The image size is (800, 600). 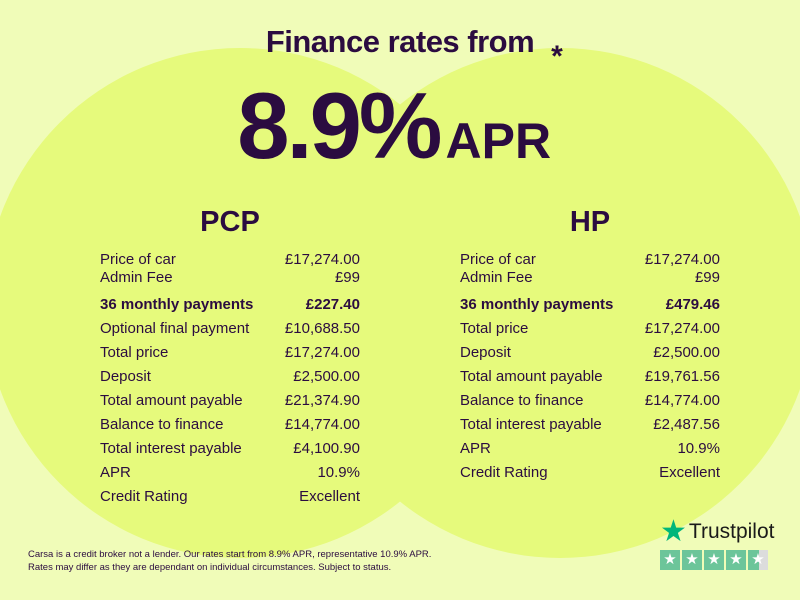 What do you see at coordinates (322, 400) in the screenshot?
I see `row-value: £21,374.90` at bounding box center [322, 400].